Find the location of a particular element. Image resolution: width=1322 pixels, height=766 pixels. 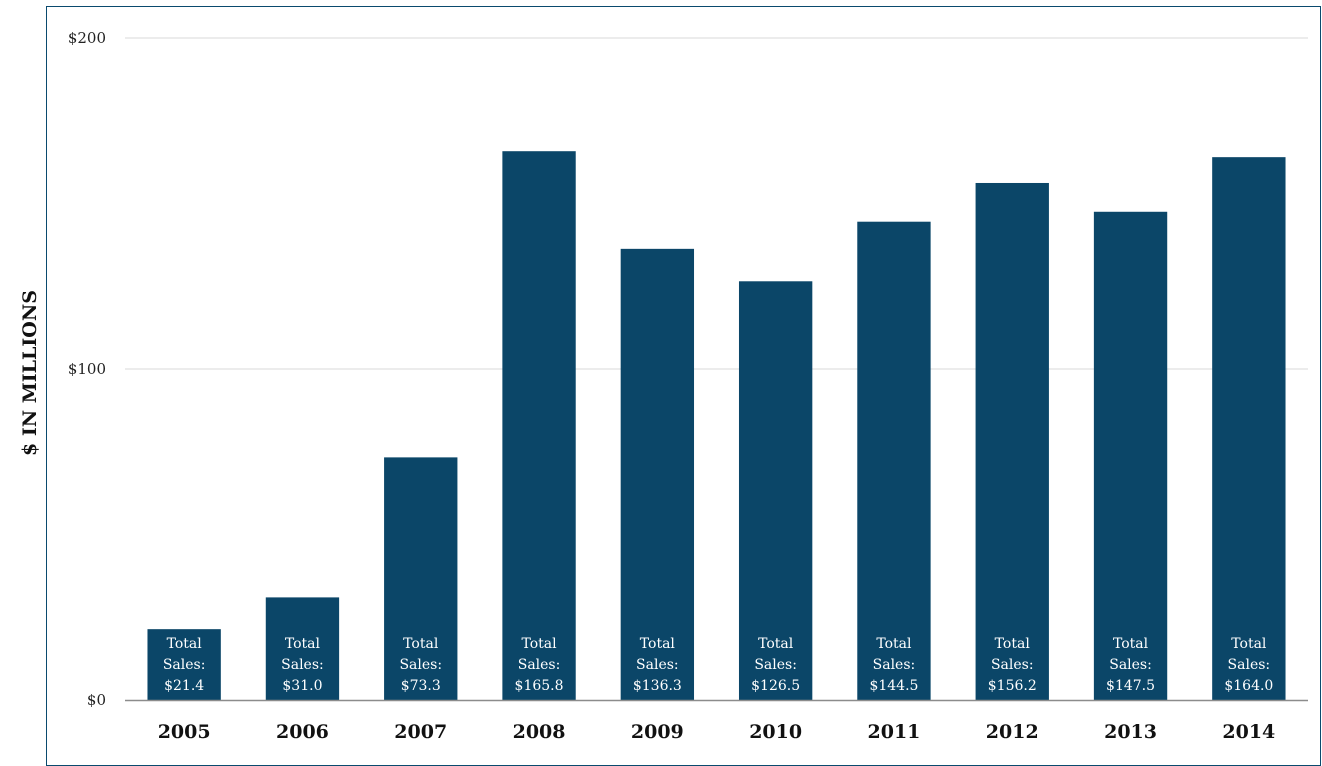

bar-data-label-line: $165.8 is located at coordinates (539, 686).